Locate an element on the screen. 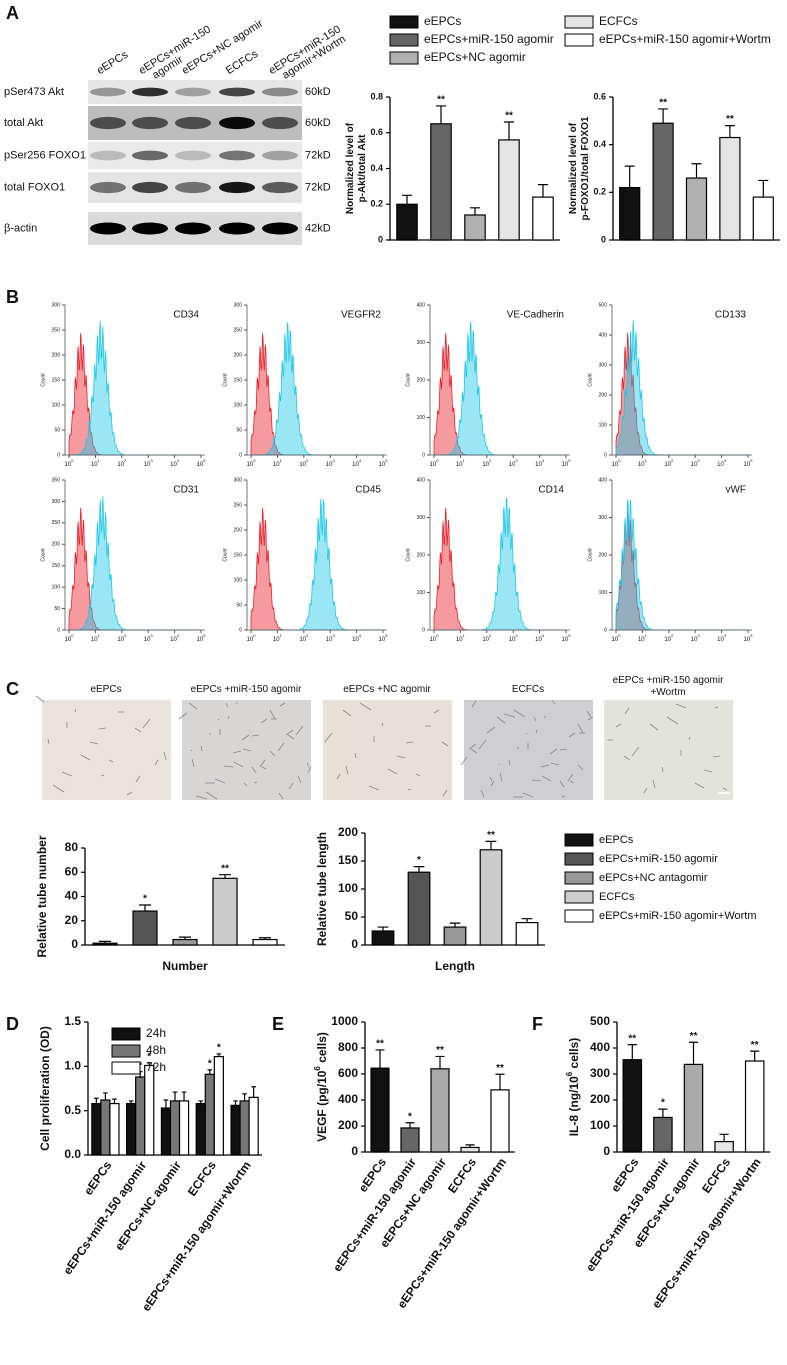 The width and height of the screenshot is (787, 1365). tube-image is located at coordinates (668, 750).